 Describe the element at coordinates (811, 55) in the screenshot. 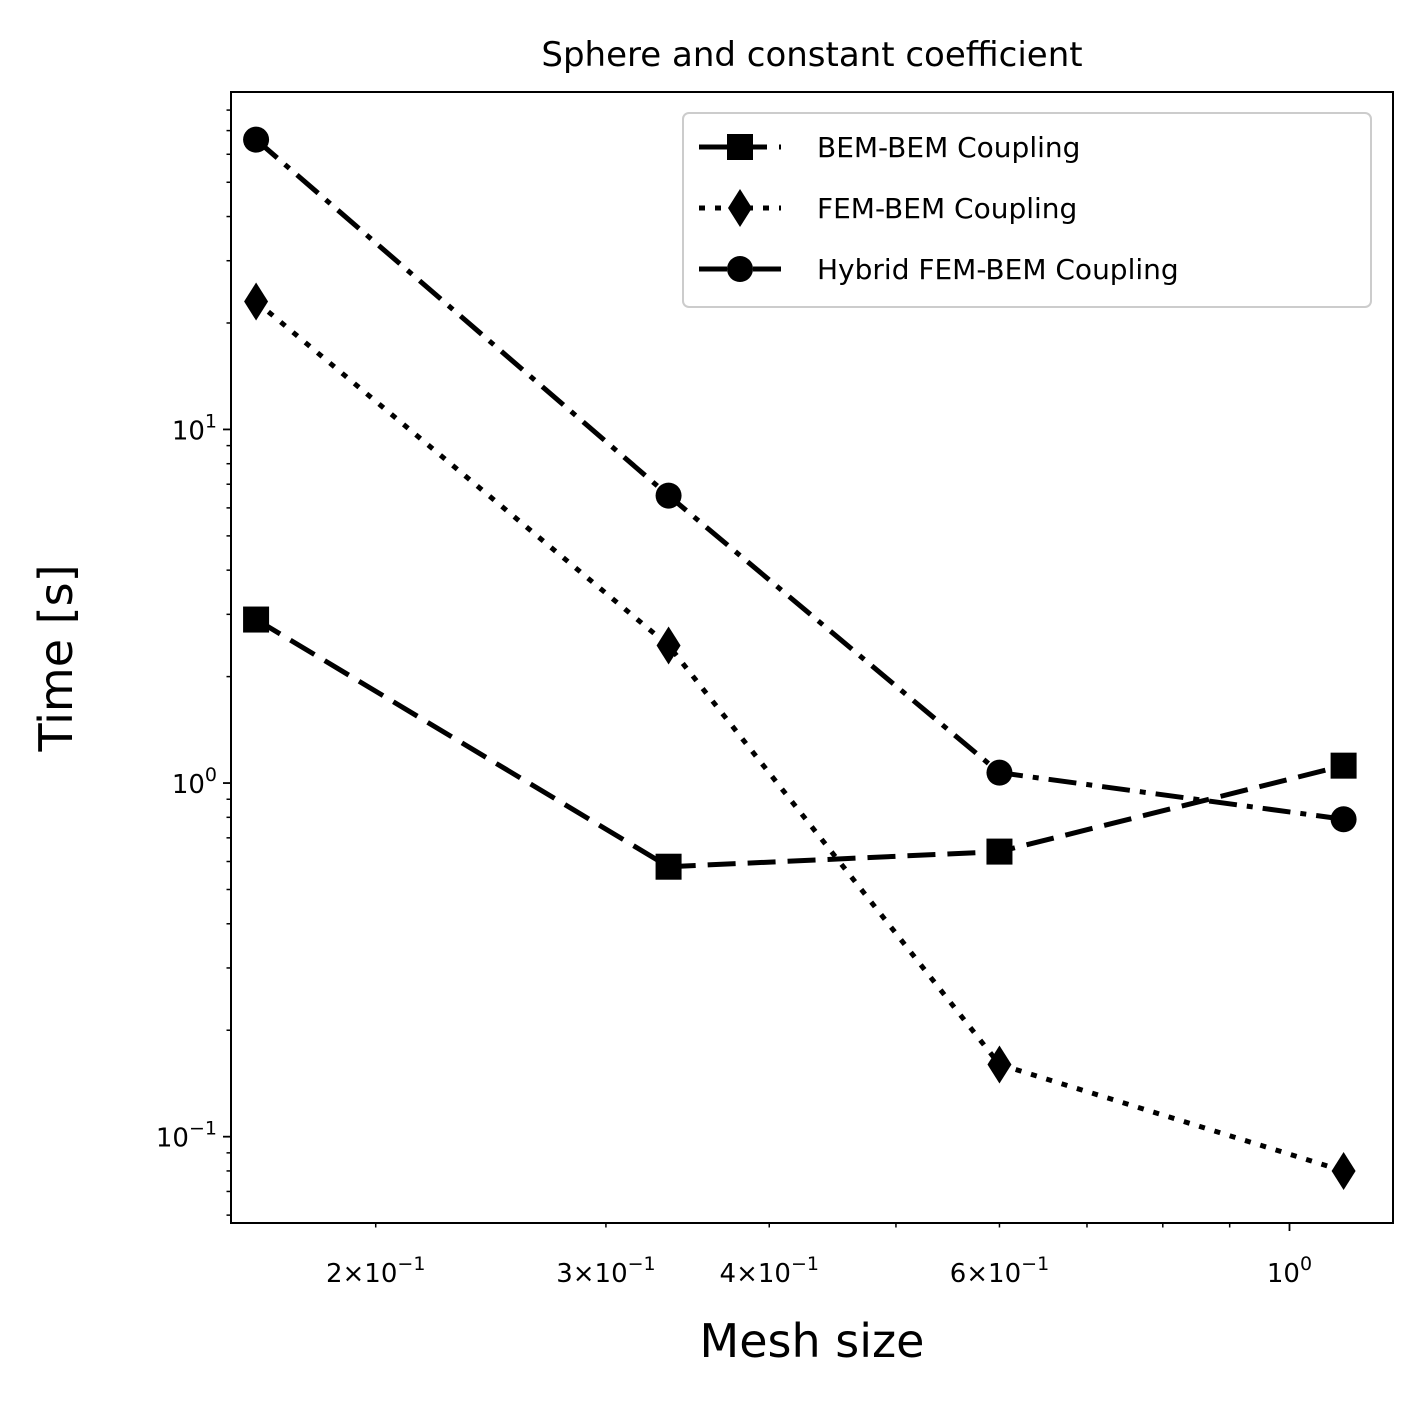

I see `chart-title: Sphere and constant coefficient` at that location.